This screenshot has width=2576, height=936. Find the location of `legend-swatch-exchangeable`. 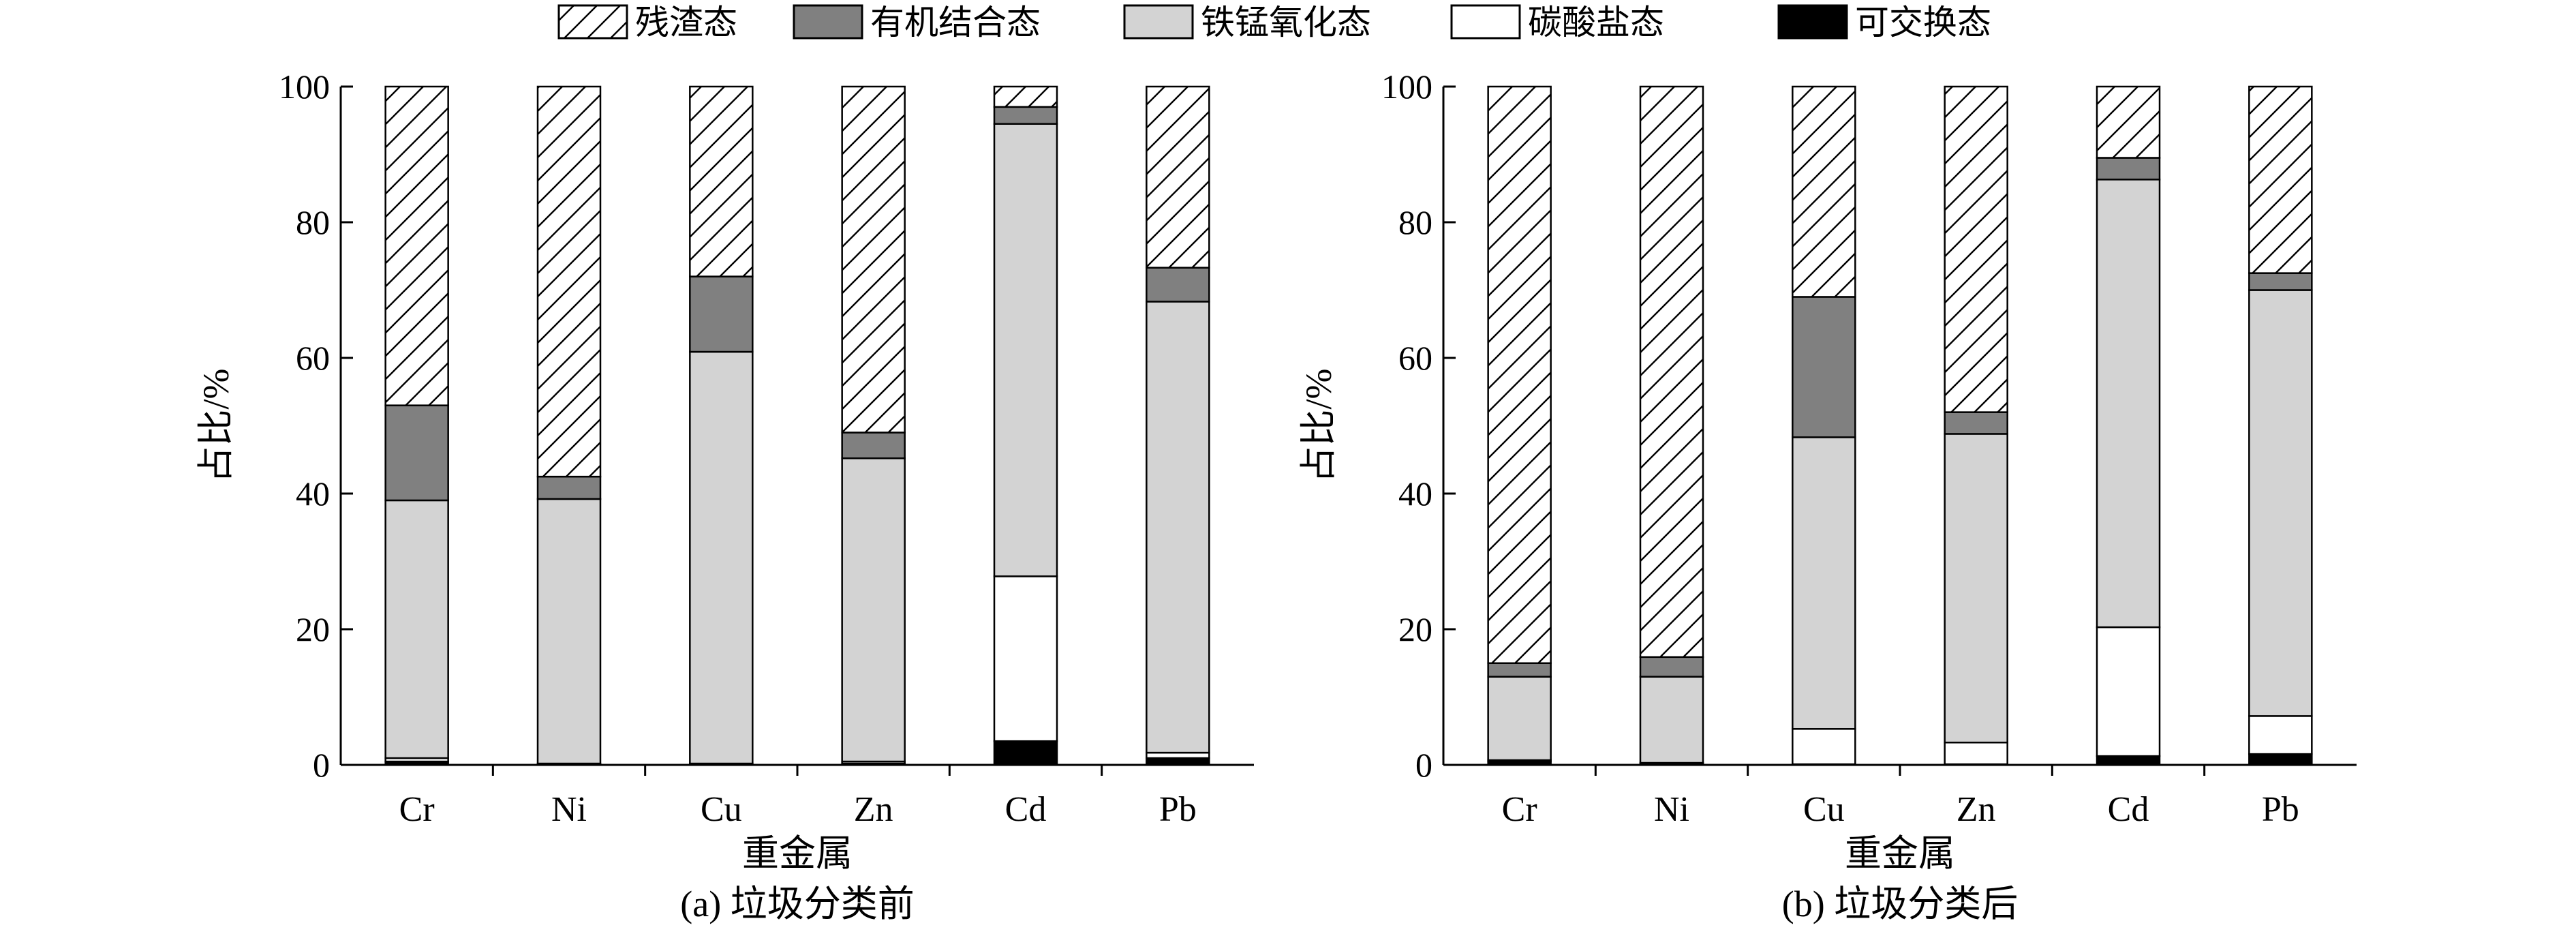

legend-swatch-exchangeable is located at coordinates (1812, 22).